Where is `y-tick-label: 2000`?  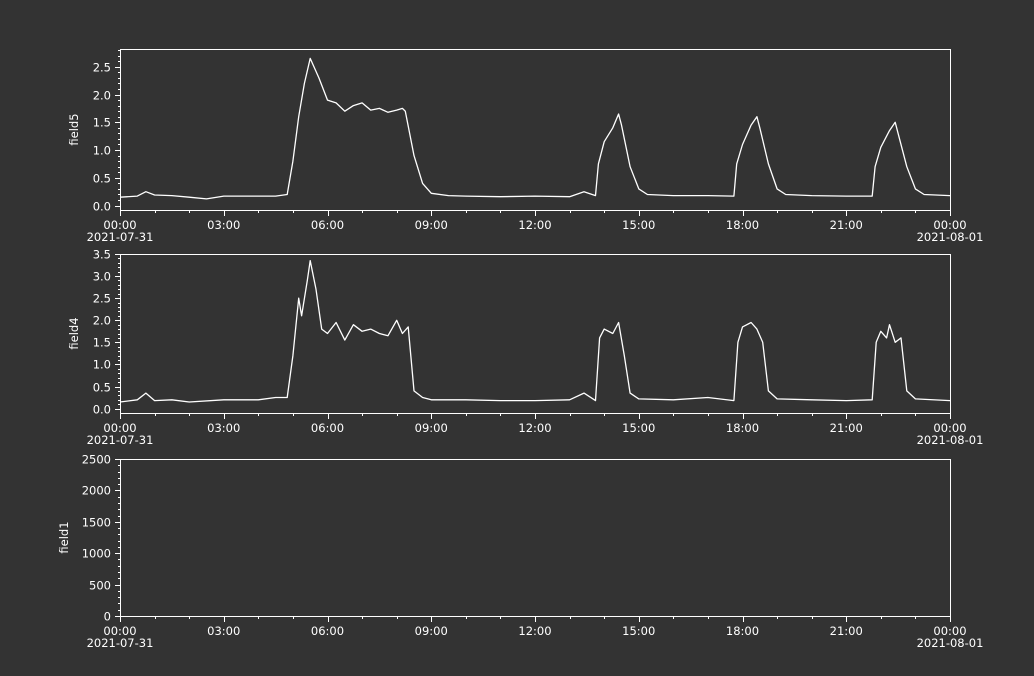
y-tick-label: 2000 is located at coordinates (96, 491).